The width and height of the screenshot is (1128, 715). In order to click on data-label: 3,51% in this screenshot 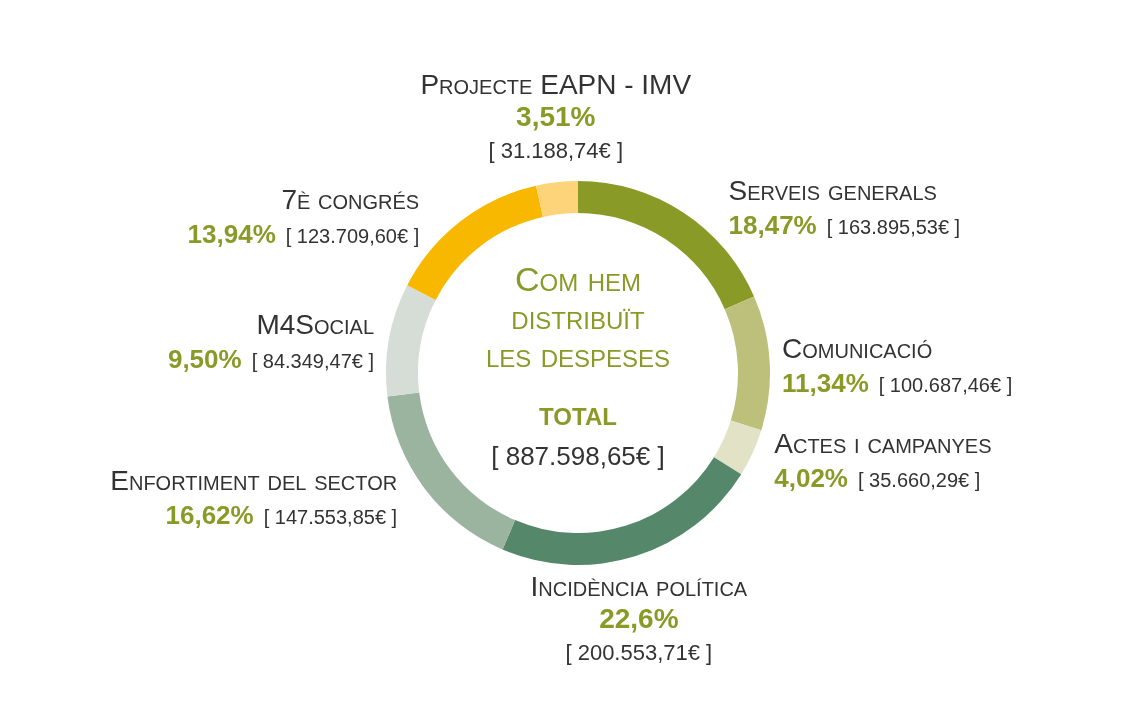, I will do `click(556, 117)`.